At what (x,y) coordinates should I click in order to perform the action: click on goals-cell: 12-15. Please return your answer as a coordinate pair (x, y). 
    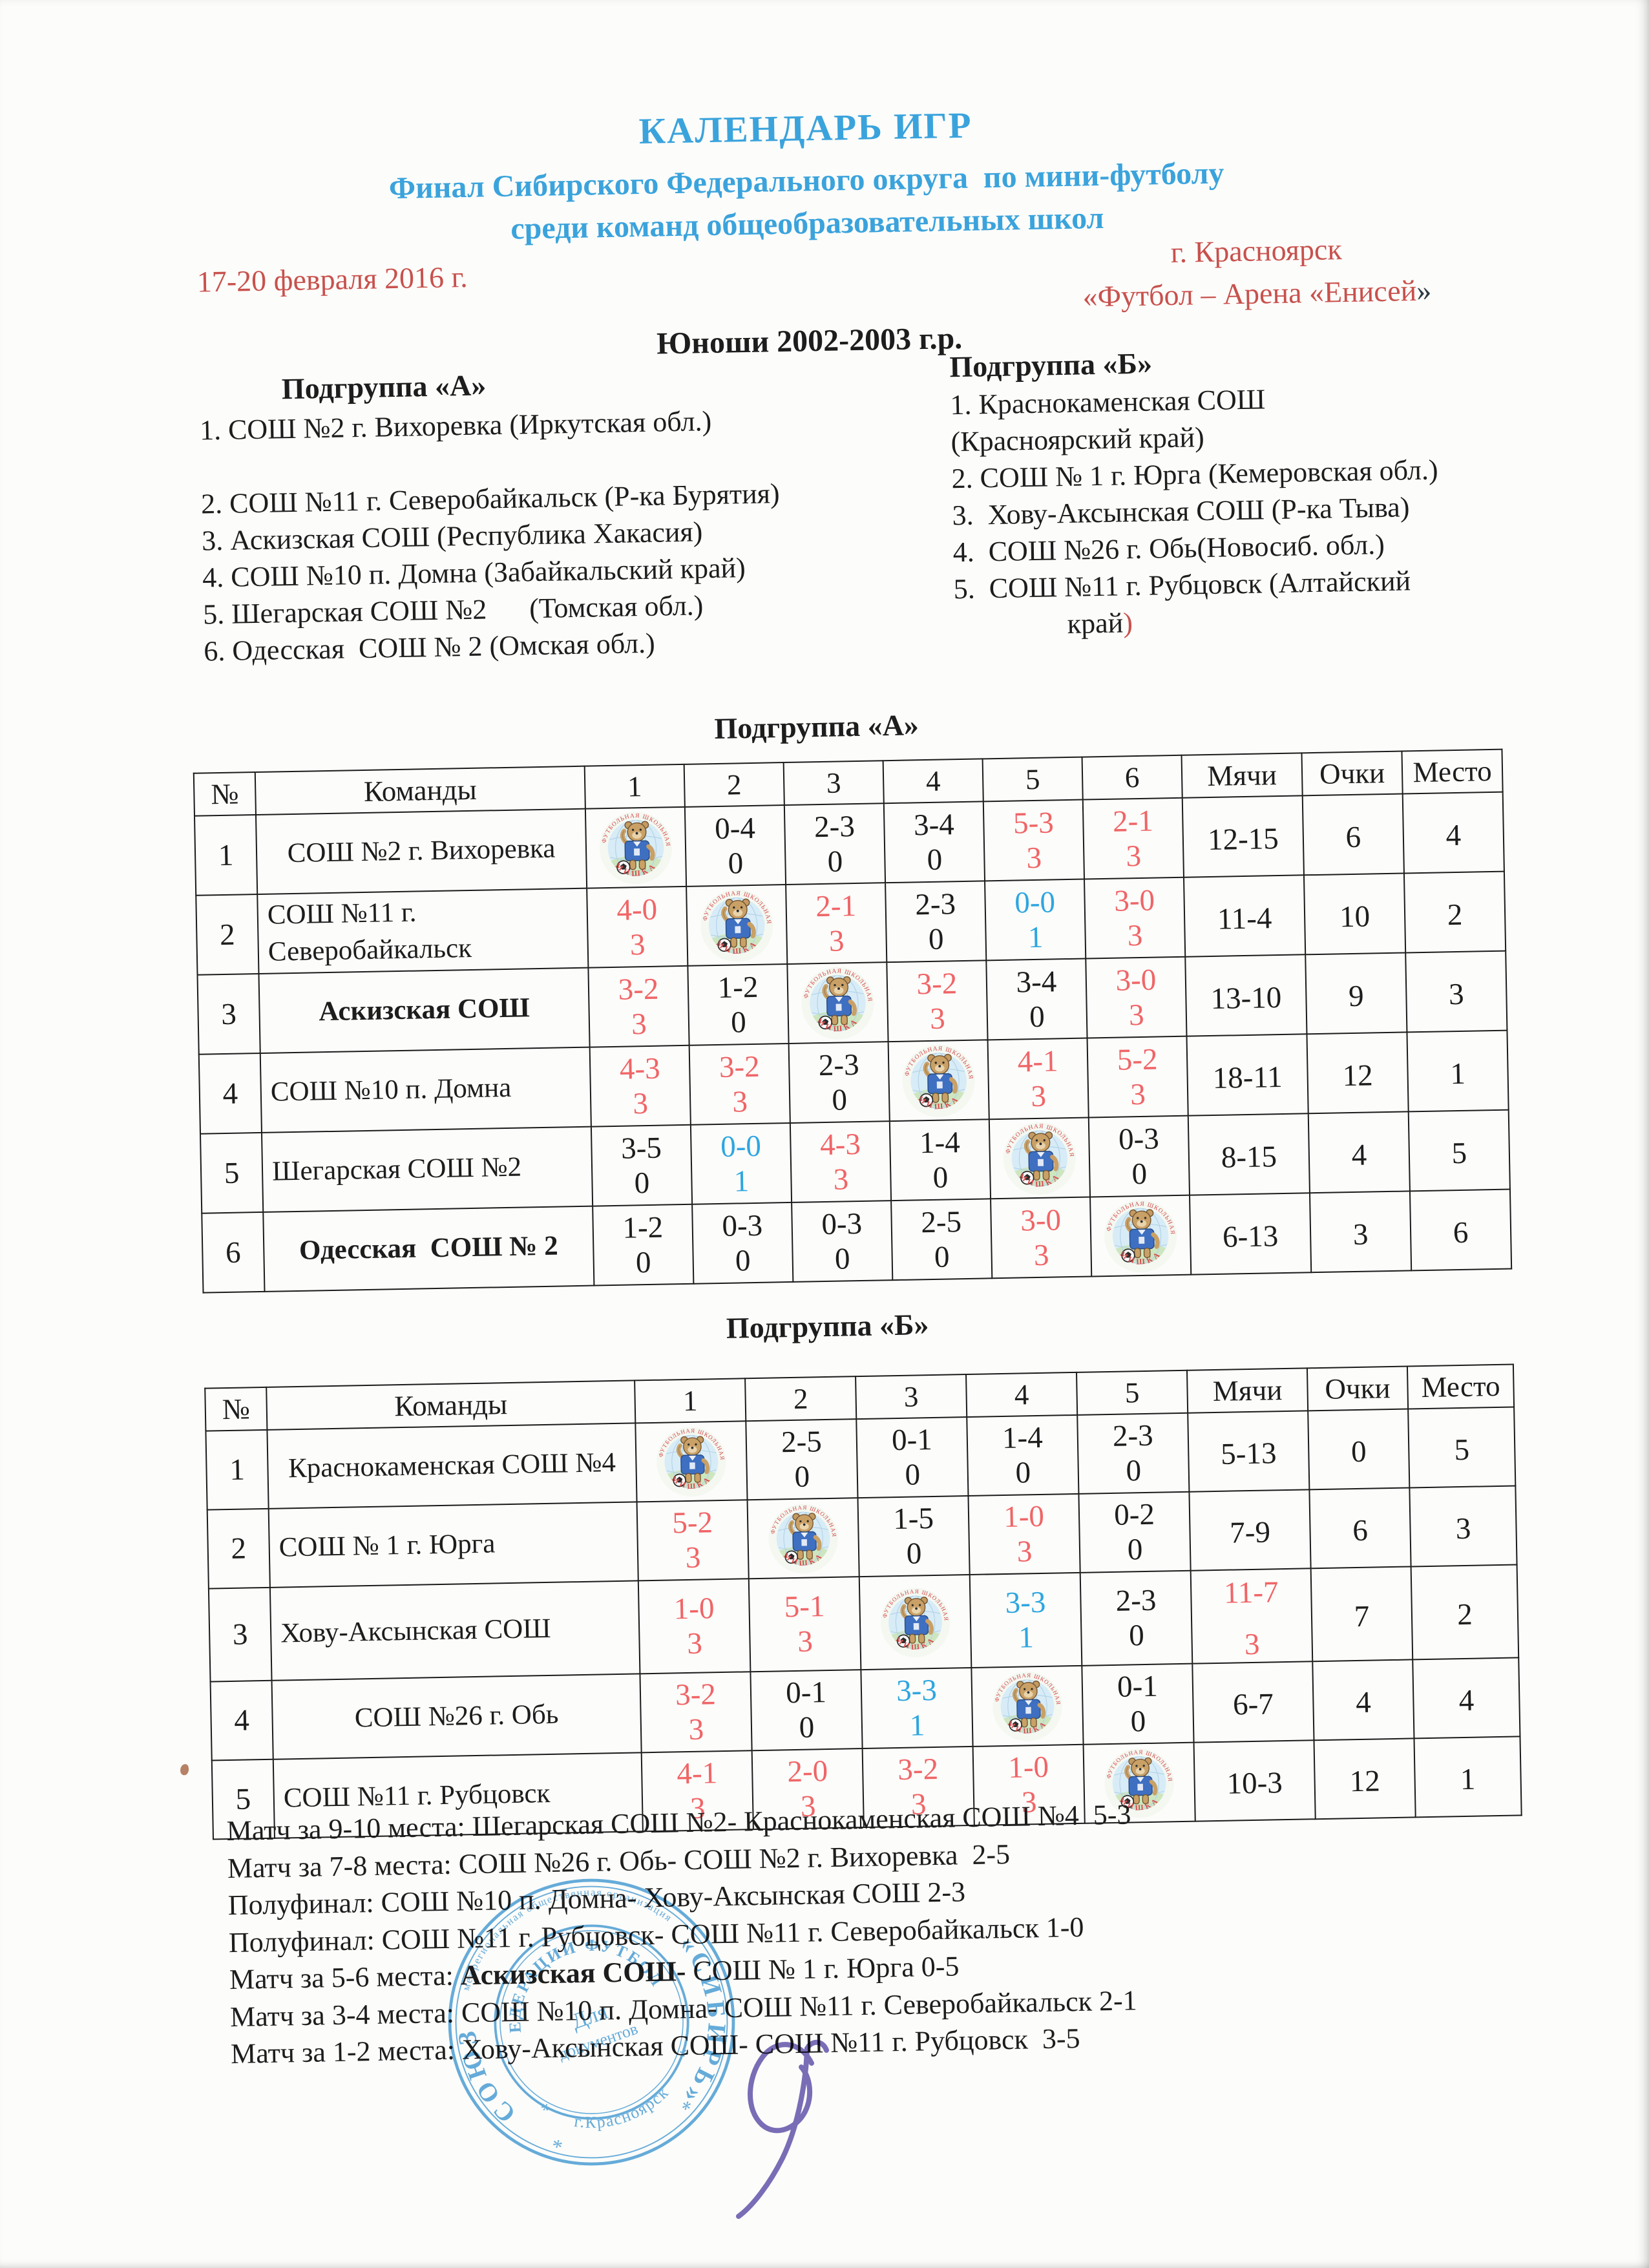
    Looking at the image, I should click on (1243, 836).